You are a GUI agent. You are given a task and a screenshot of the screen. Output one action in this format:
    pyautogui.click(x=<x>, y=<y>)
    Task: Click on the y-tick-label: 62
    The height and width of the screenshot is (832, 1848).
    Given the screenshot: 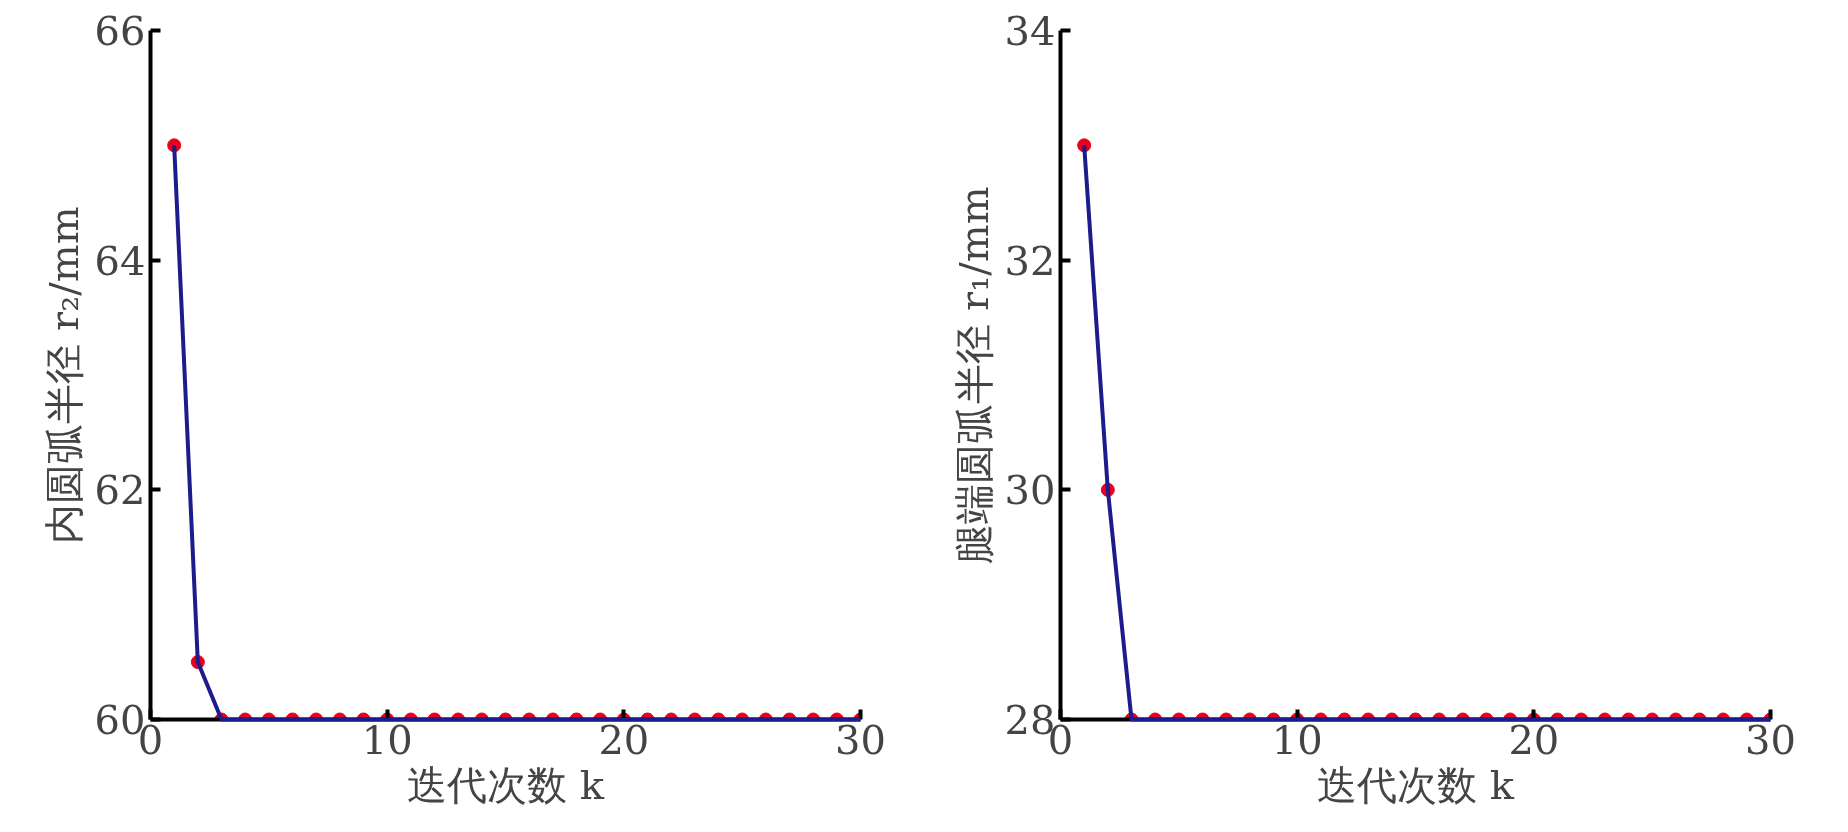 What is the action you would take?
    pyautogui.click(x=120, y=490)
    